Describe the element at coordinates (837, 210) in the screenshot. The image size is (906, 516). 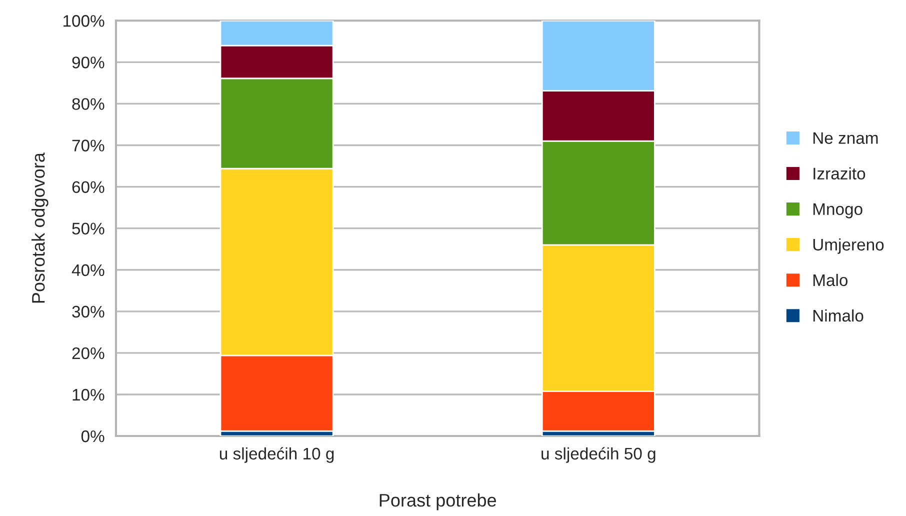
I see `legend-label: Mnogo` at that location.